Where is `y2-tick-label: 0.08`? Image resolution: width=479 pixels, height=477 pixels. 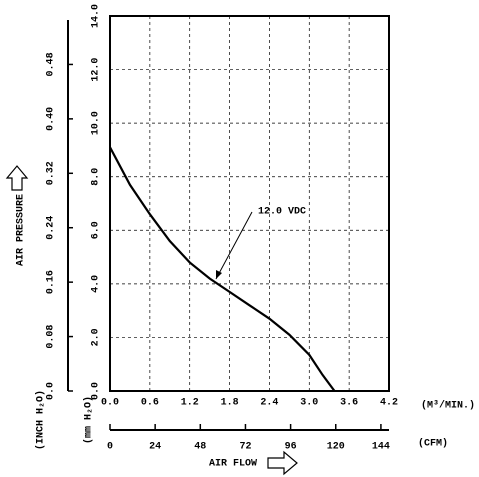 y2-tick-label: 0.08 is located at coordinates (51, 337).